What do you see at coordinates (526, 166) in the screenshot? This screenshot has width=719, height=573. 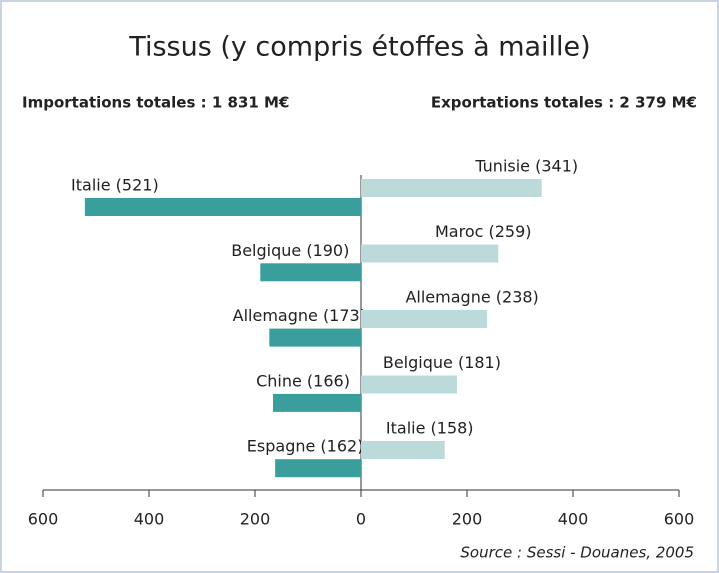 I see `bar-label: Tunisie (341)` at bounding box center [526, 166].